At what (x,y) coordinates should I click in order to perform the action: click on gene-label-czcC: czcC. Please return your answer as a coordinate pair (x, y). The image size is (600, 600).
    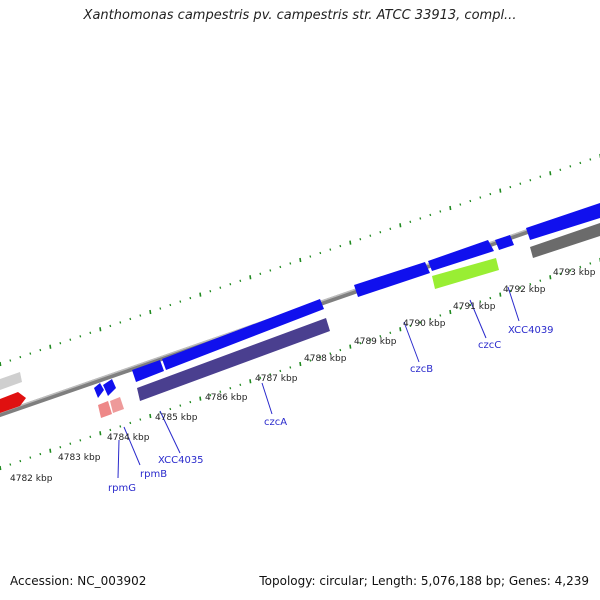
    Looking at the image, I should click on (489, 345).